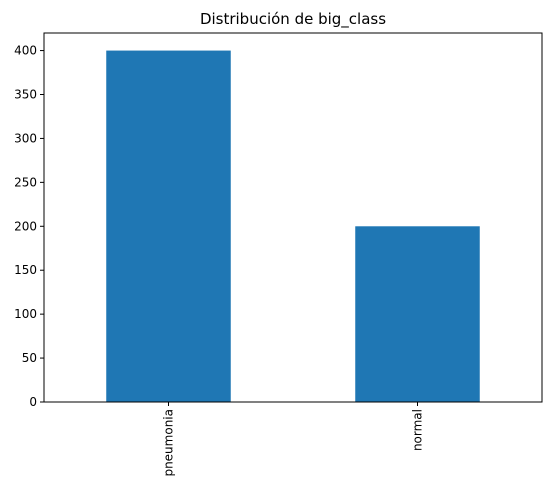  What do you see at coordinates (25, 226) in the screenshot?
I see `y-tick-label: 200` at bounding box center [25, 226].